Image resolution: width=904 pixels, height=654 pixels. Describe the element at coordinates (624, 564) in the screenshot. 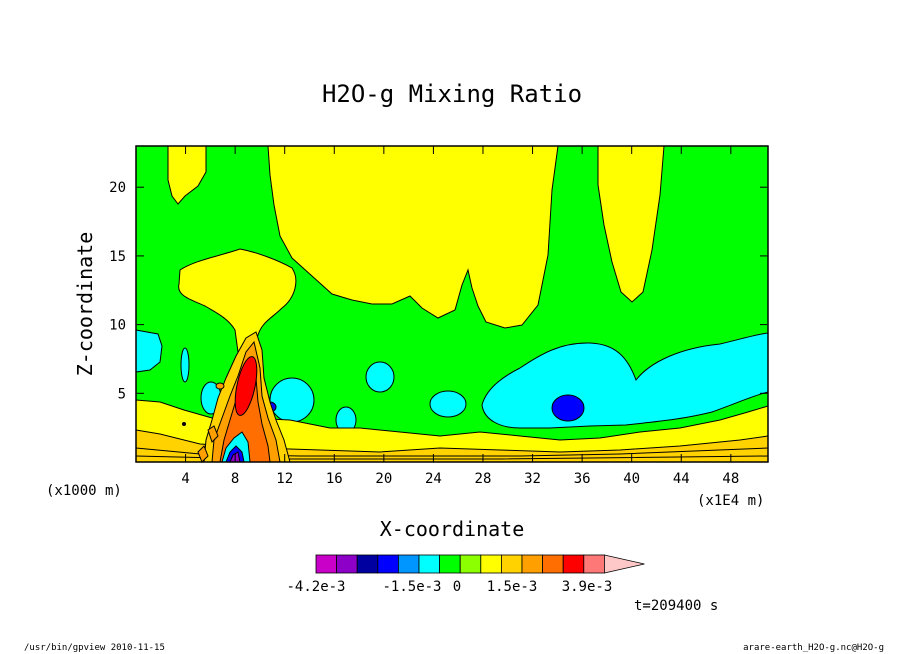

I see `colorbar-extend-arrow` at that location.